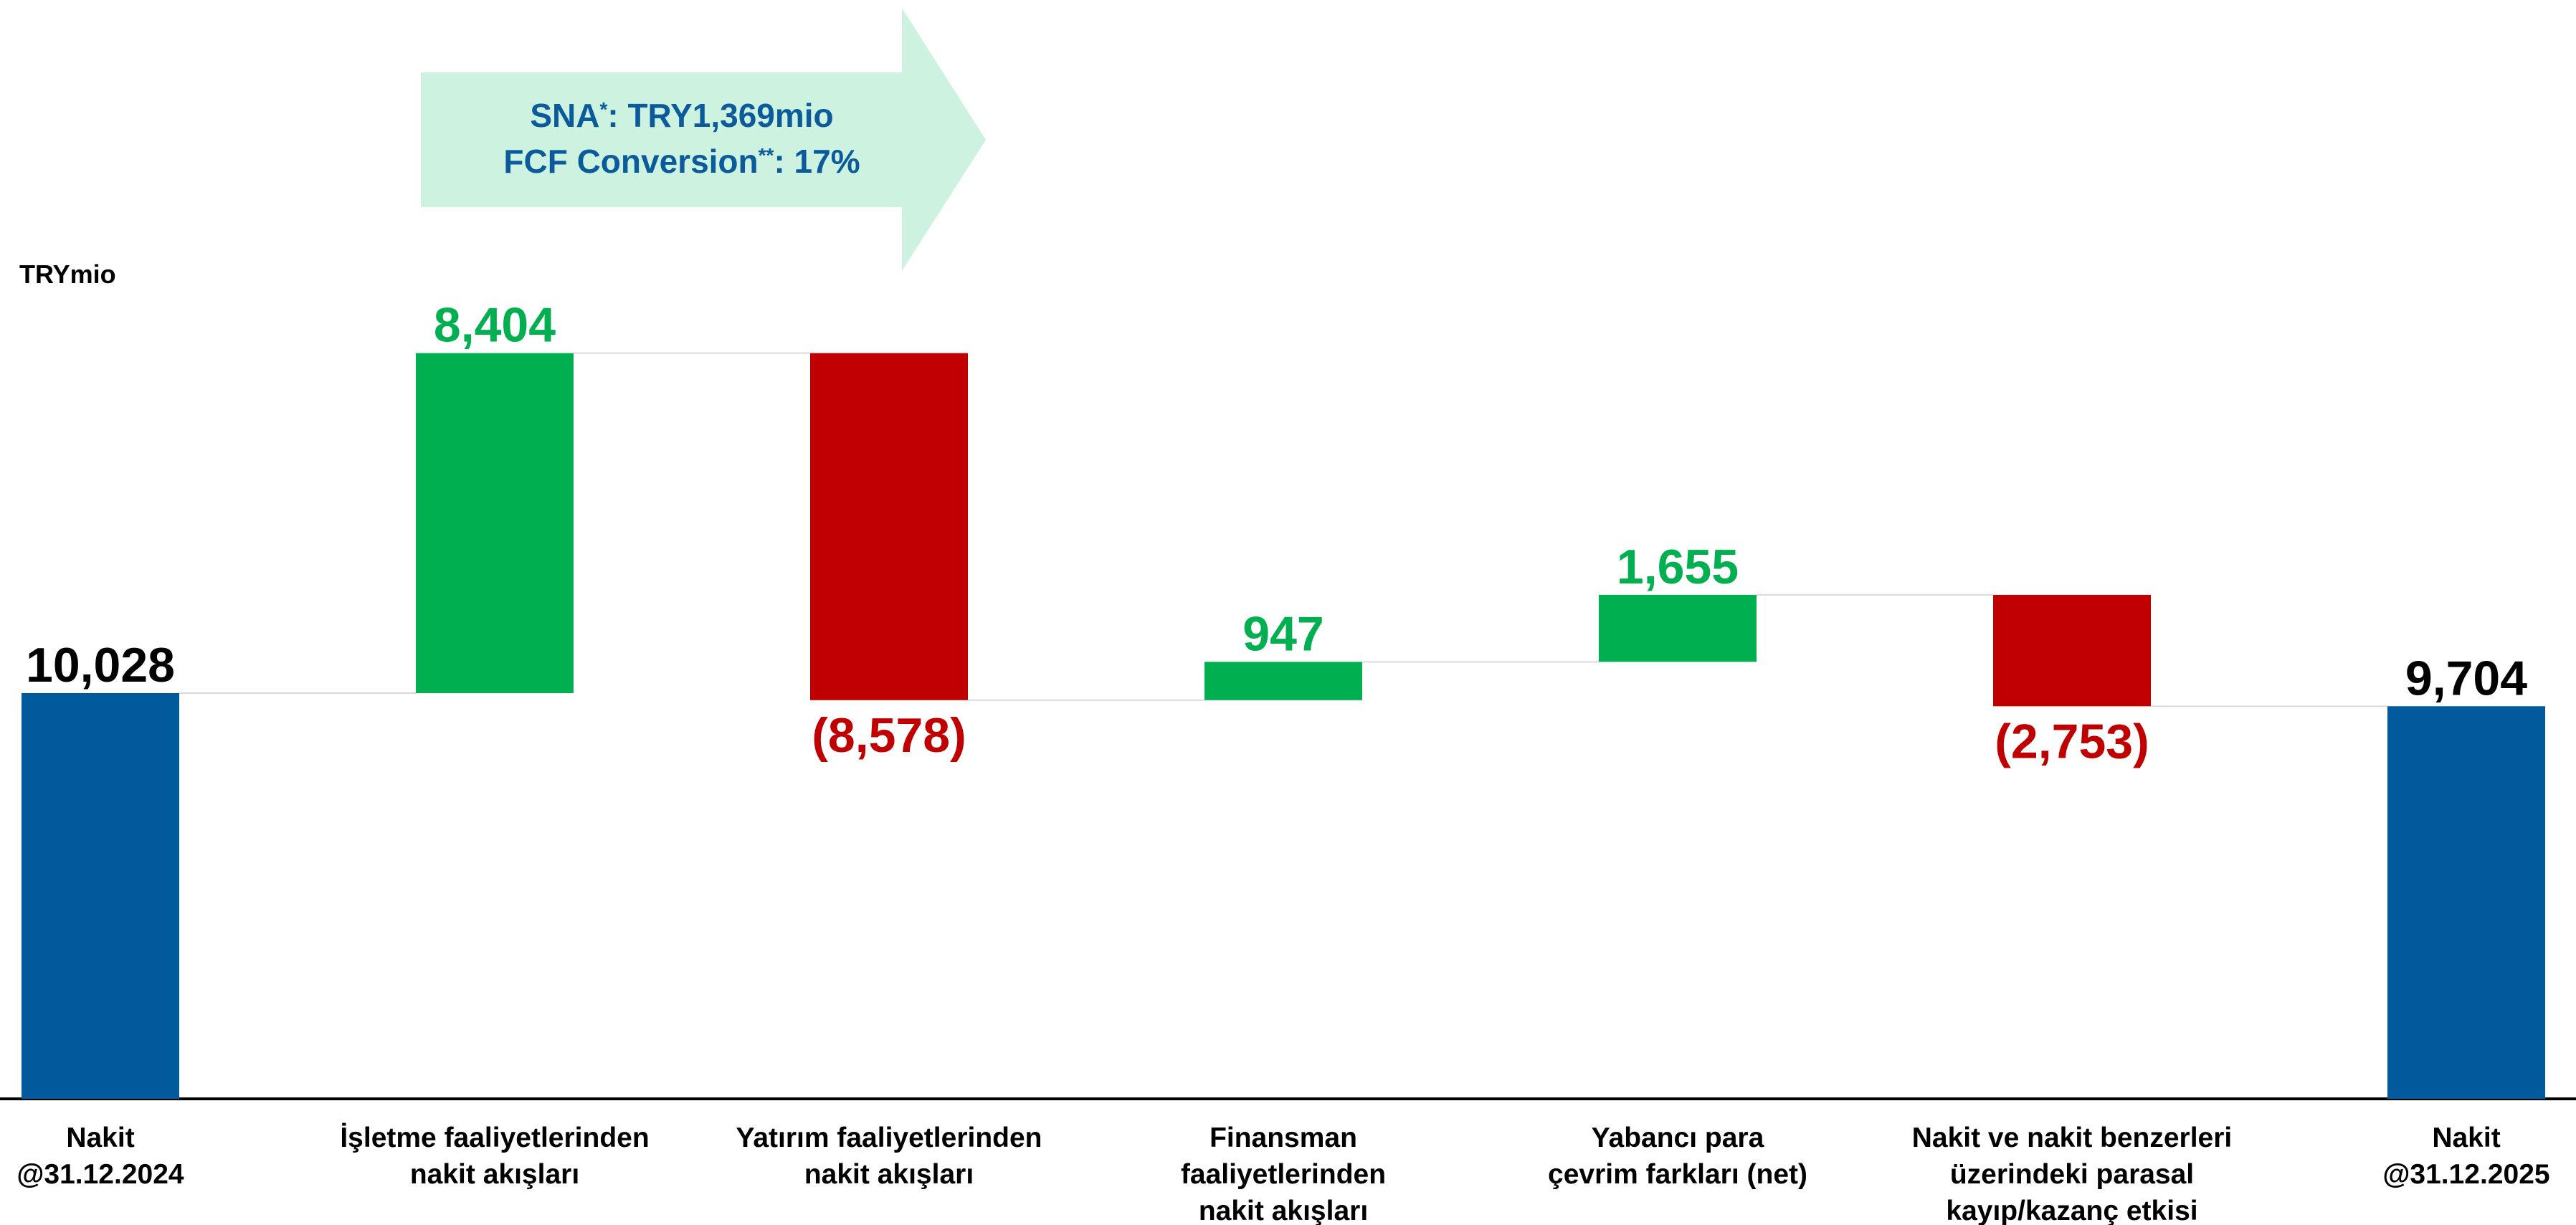 The image size is (2576, 1225). I want to click on annotation-text: SNA*: TRY1,369mio, so click(681, 115).